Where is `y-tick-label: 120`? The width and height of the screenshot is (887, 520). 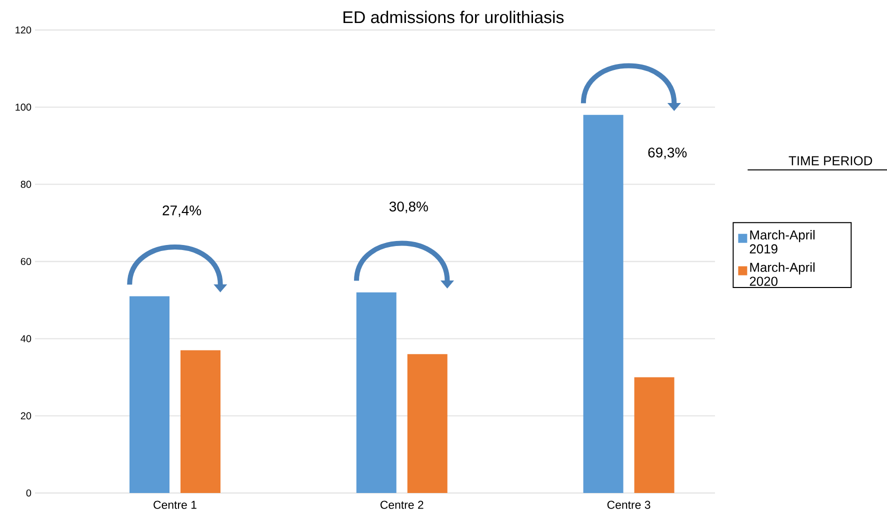
y-tick-label: 120 is located at coordinates (24, 30).